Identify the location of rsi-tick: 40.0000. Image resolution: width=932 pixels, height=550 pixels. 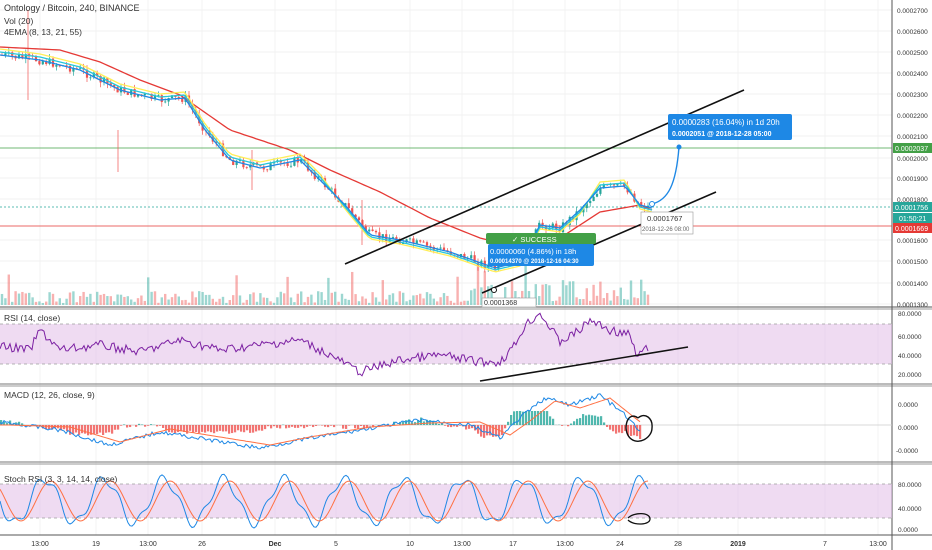
(910, 356).